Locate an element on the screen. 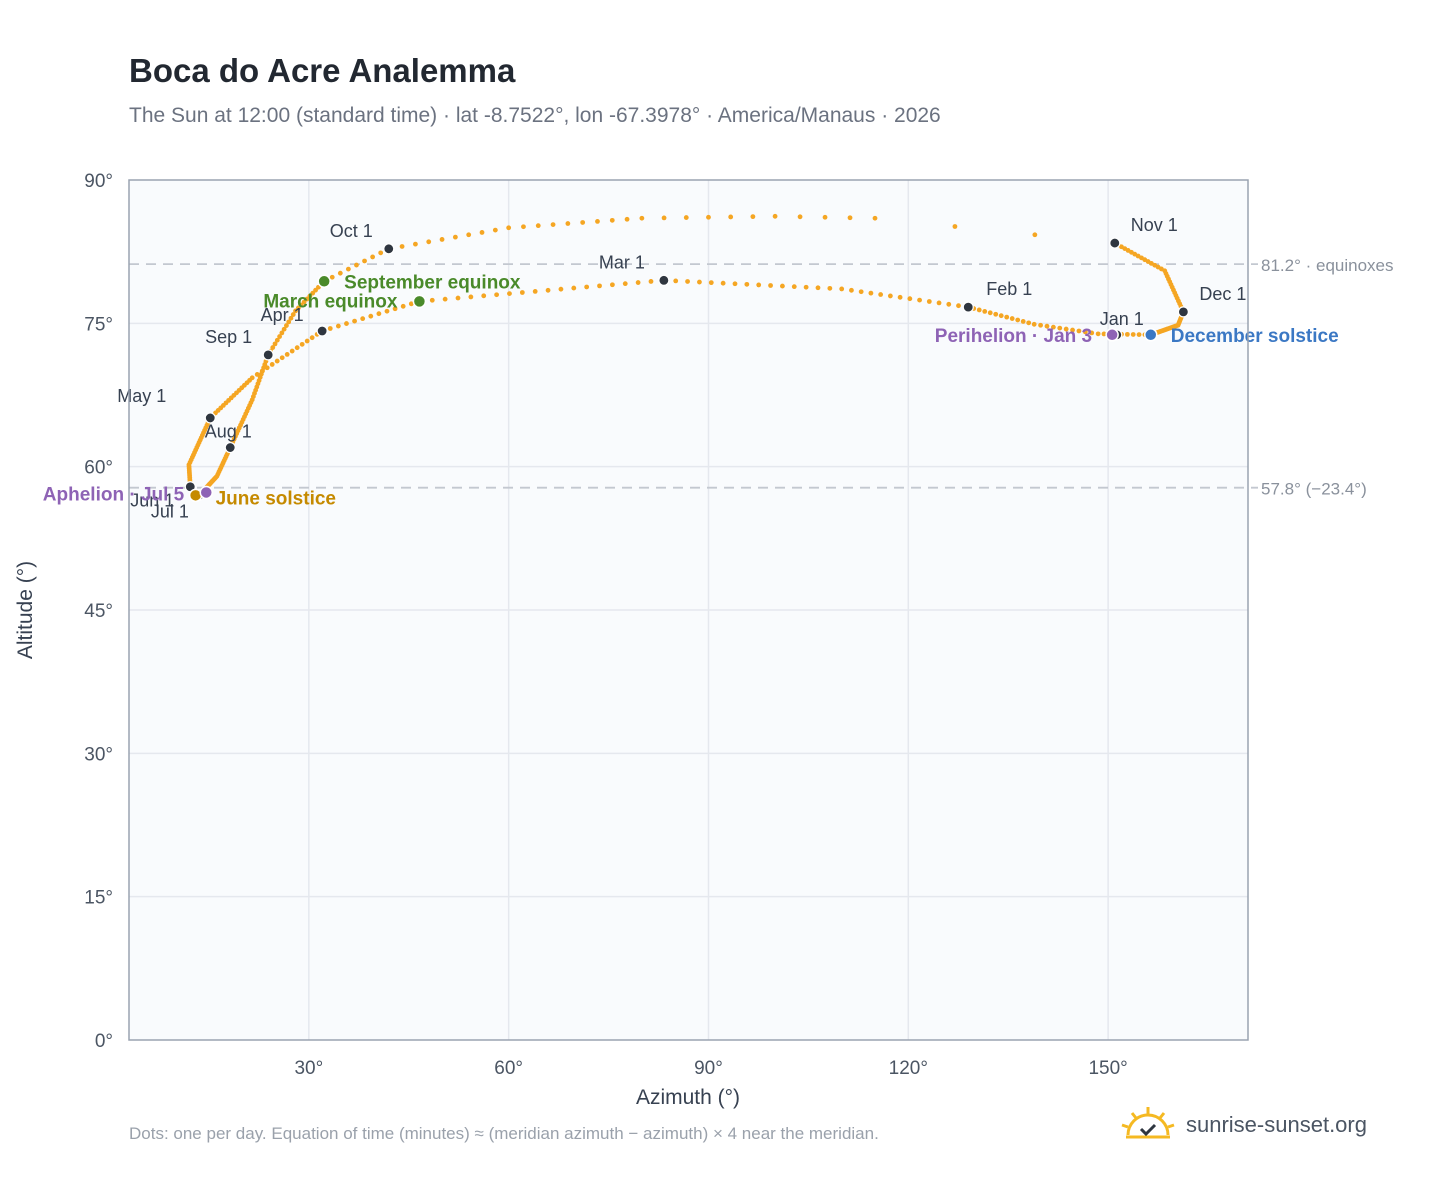 Image resolution: width=1448 pixels, height=1188 pixels. month-marker-label: Aug 1 is located at coordinates (228, 432).